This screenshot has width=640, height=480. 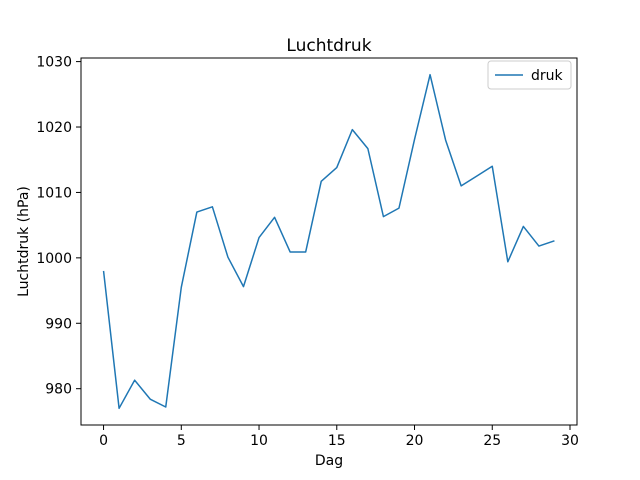 What do you see at coordinates (415, 441) in the screenshot?
I see `x-tick-label: 20` at bounding box center [415, 441].